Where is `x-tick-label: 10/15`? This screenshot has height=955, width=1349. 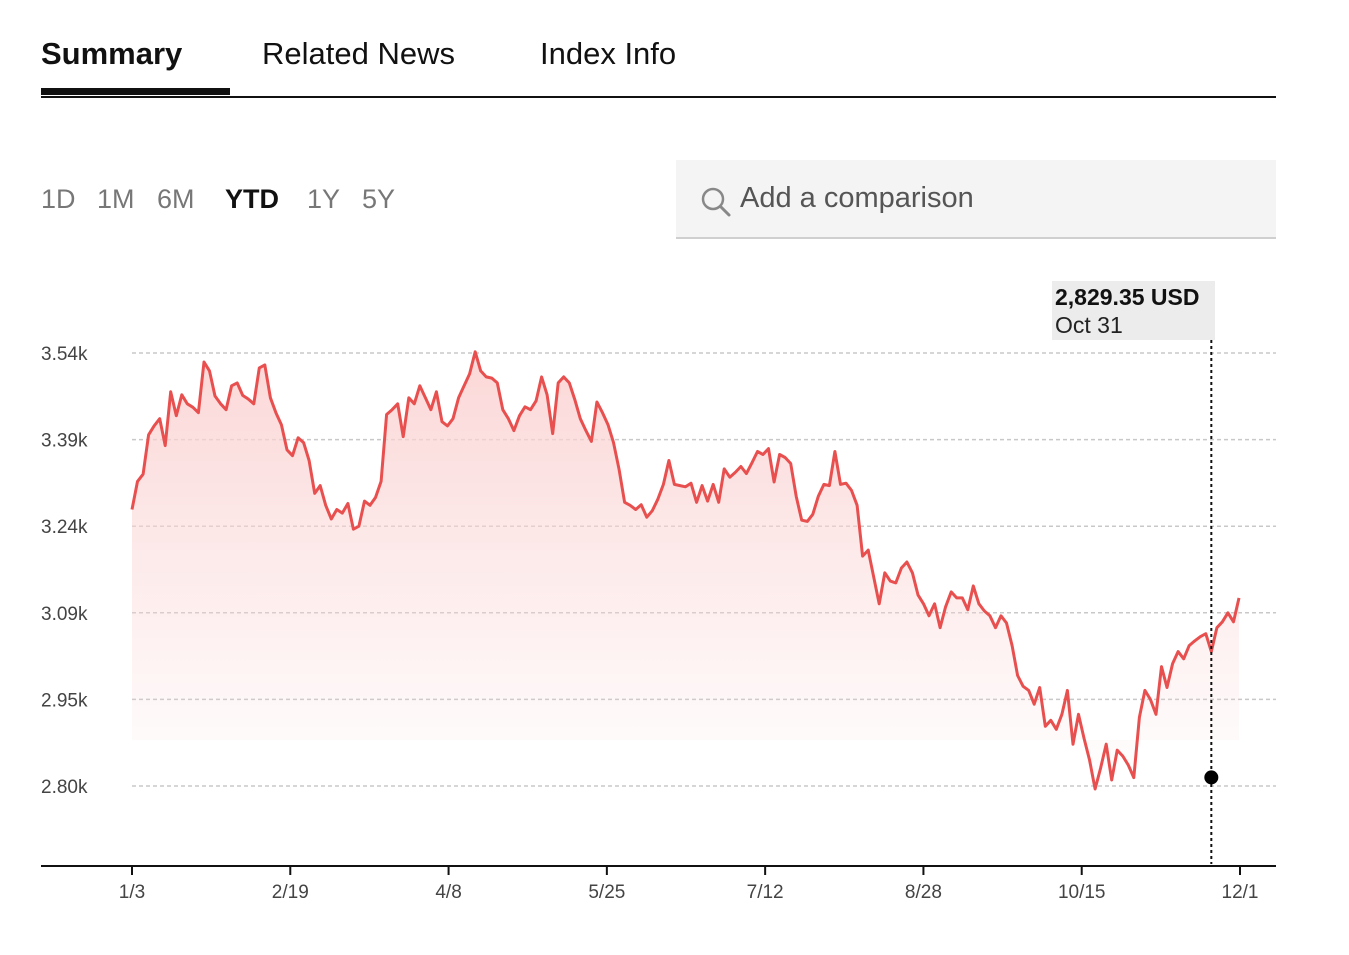
x-tick-label: 10/15 is located at coordinates (1082, 892).